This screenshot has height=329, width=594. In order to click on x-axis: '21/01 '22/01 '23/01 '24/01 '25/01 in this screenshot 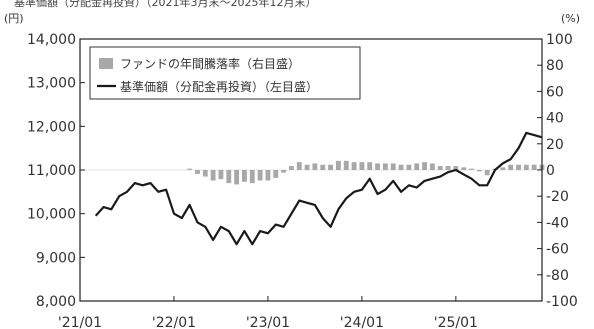, I will do `click(268, 312)`.